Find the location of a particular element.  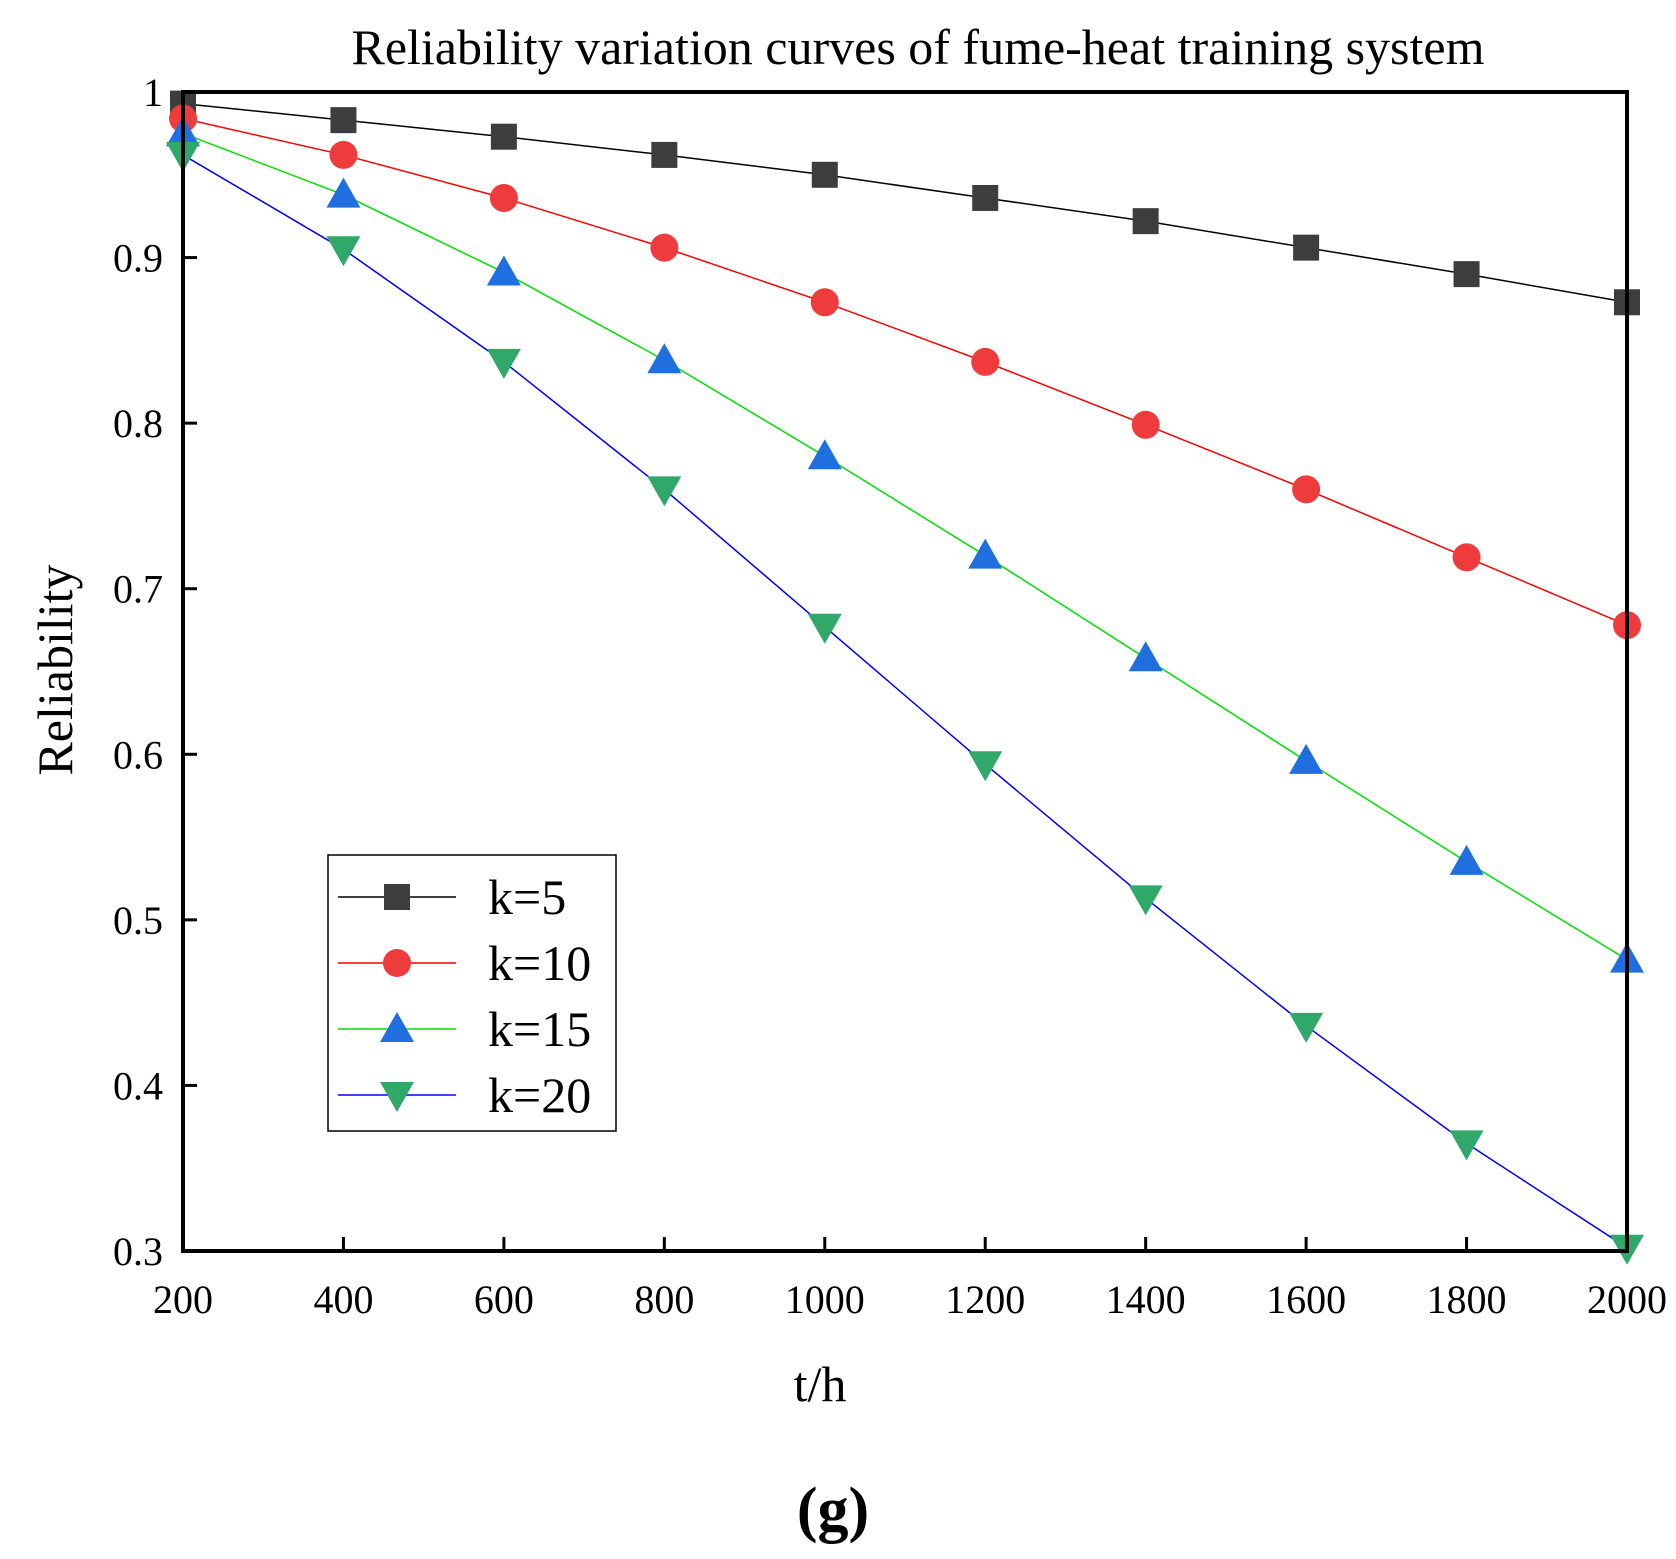

y-tick-label: 0.8 is located at coordinates (138, 423).